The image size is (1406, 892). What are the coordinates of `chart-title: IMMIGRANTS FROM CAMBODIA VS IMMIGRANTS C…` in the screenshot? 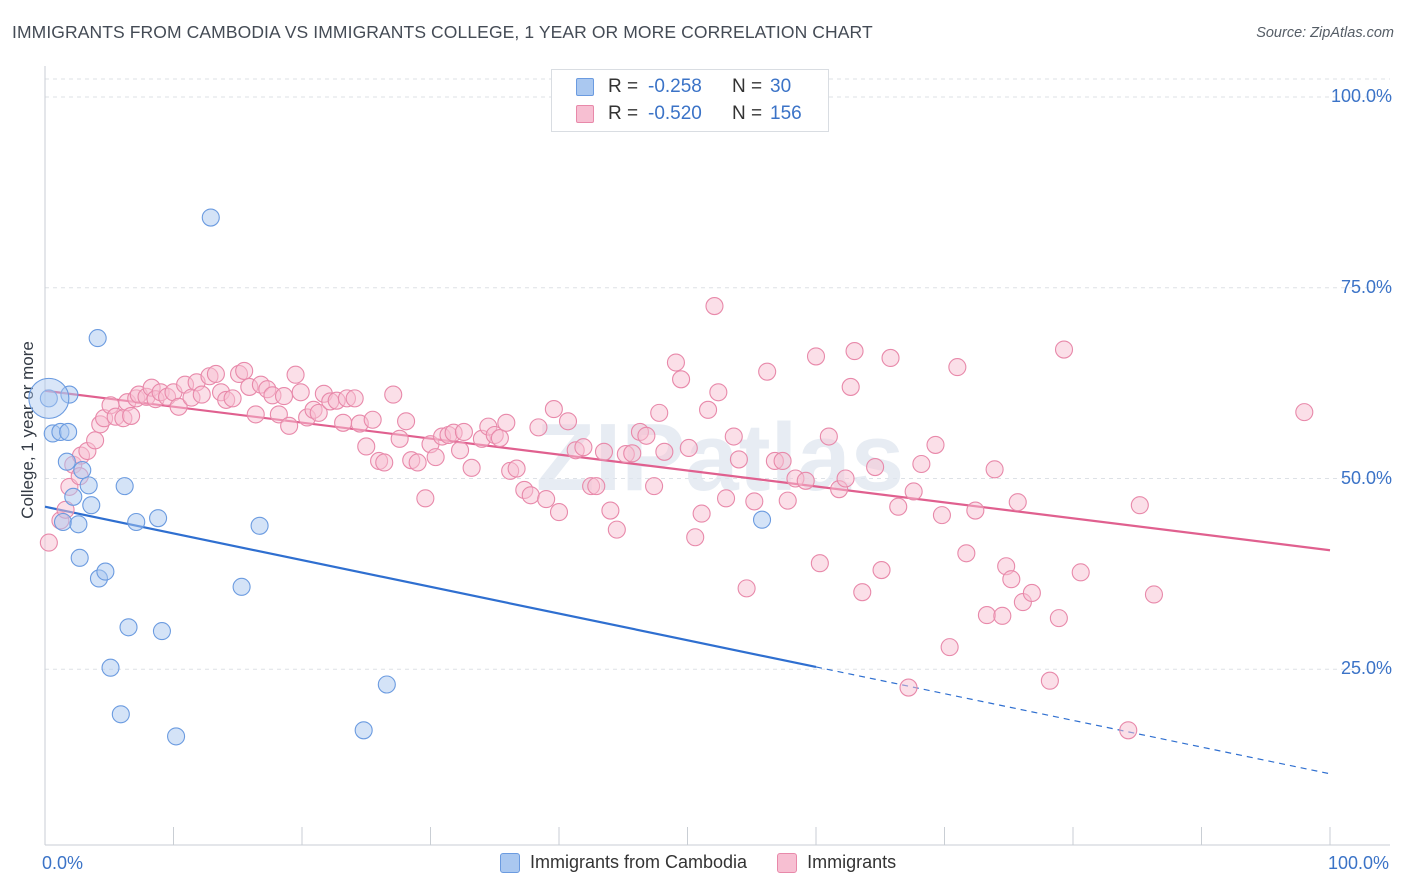 It's located at (442, 32).